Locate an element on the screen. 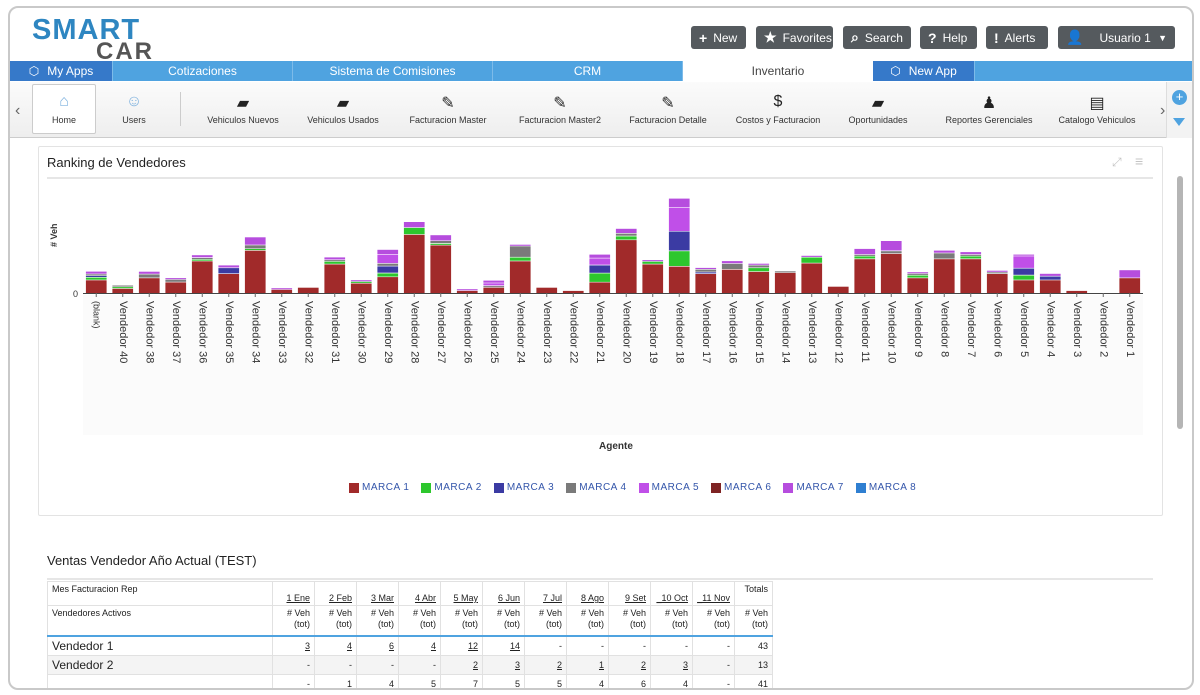 The image size is (1200, 695). month-header: 3 Mar is located at coordinates (377, 593).